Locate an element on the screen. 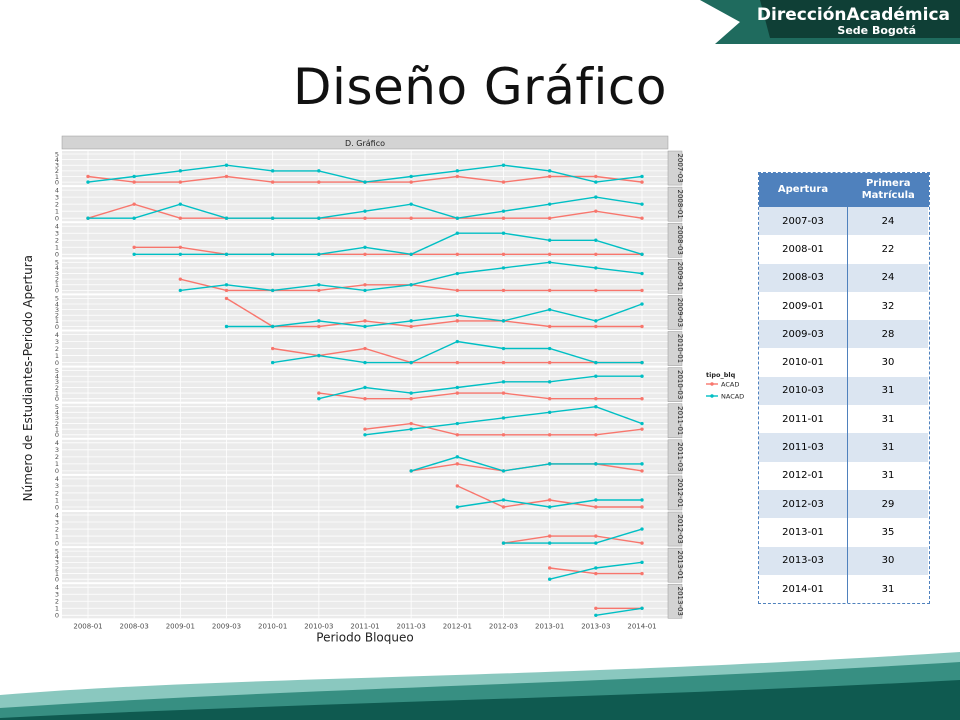  y-axis-title: Número de Estudiantes-Periodo Apertura is located at coordinates (28, 378).